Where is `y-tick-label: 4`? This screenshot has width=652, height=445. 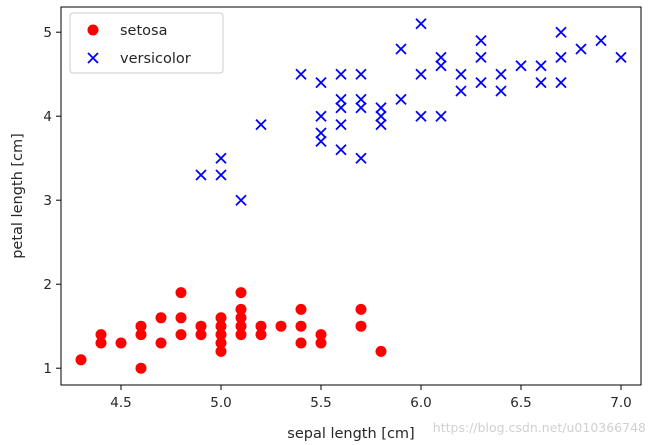
y-tick-label: 4 is located at coordinates (47, 117).